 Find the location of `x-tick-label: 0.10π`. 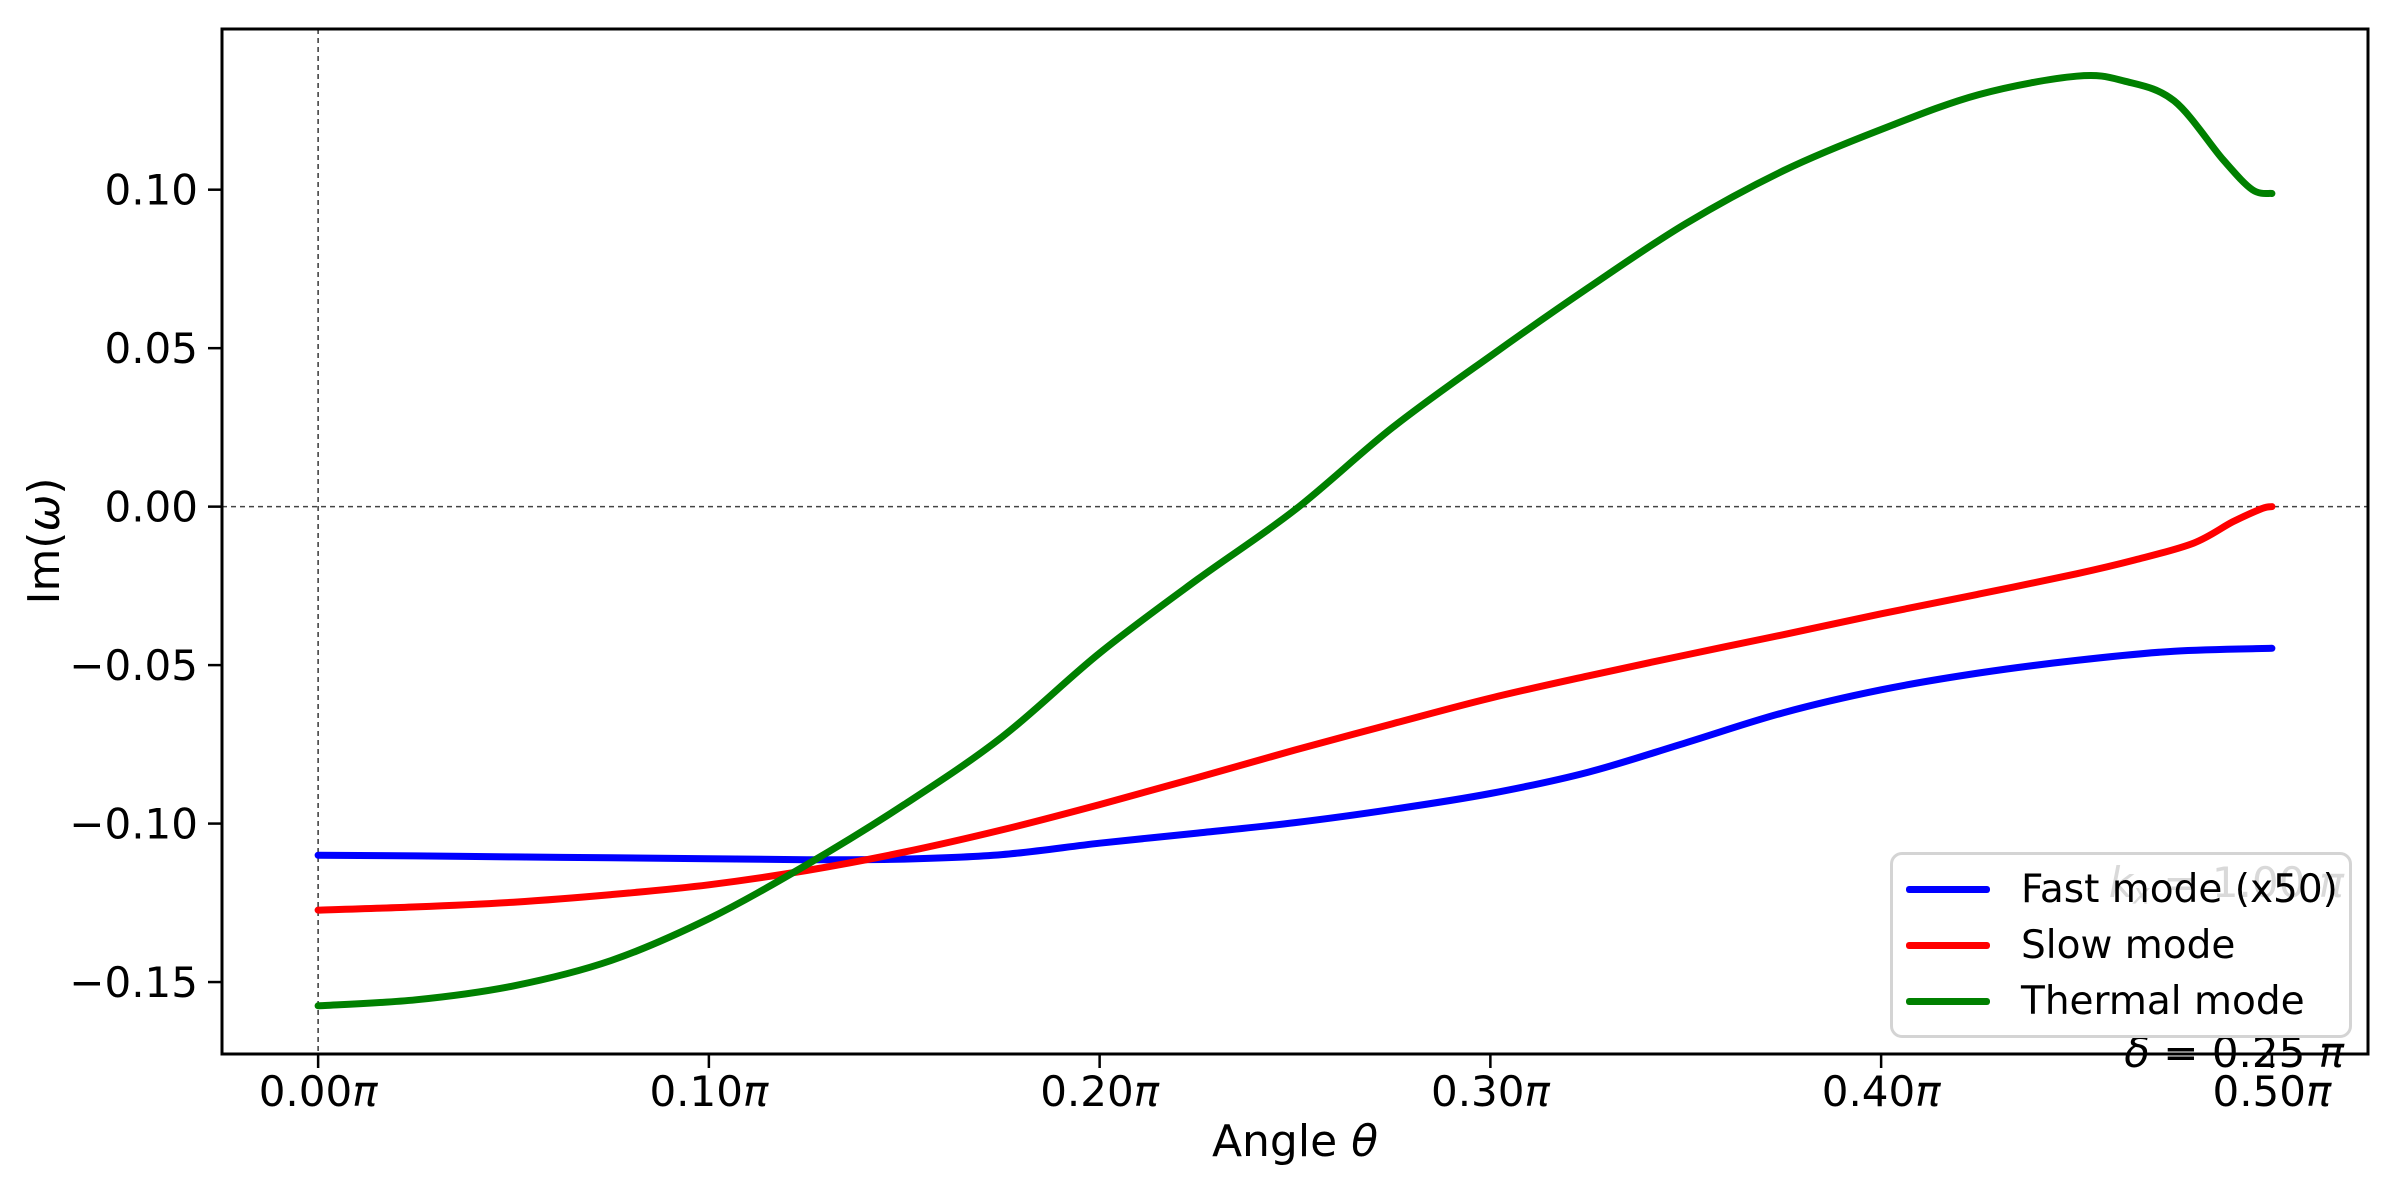

x-tick-label: 0.10π is located at coordinates (709, 1091).